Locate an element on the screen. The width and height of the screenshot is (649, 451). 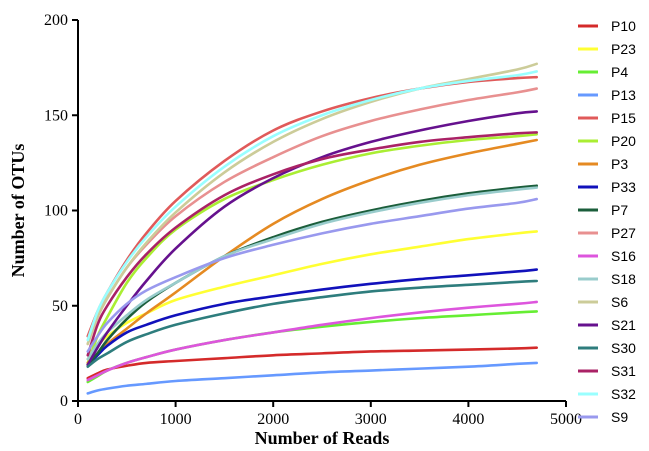
legend-label-p3: P3 is located at coordinates (619, 164).